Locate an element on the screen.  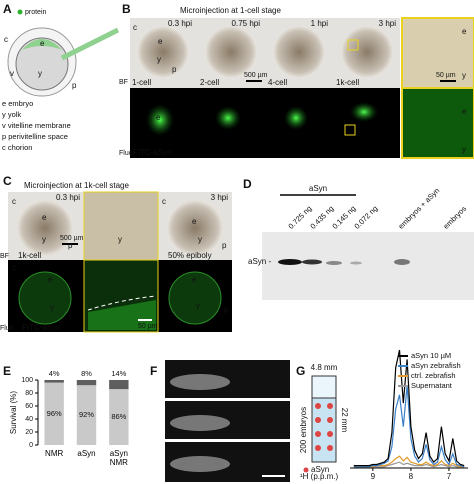
image-label: aSyn is located at coordinates (277, 408).